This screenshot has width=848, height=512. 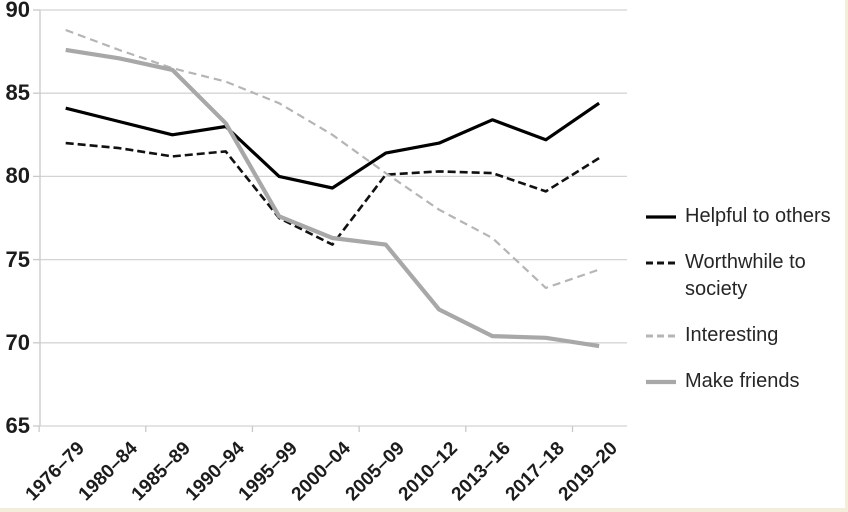 I want to click on legend-item-worthwhile-to-society: Worthwhile to society, so click(x=745, y=276).